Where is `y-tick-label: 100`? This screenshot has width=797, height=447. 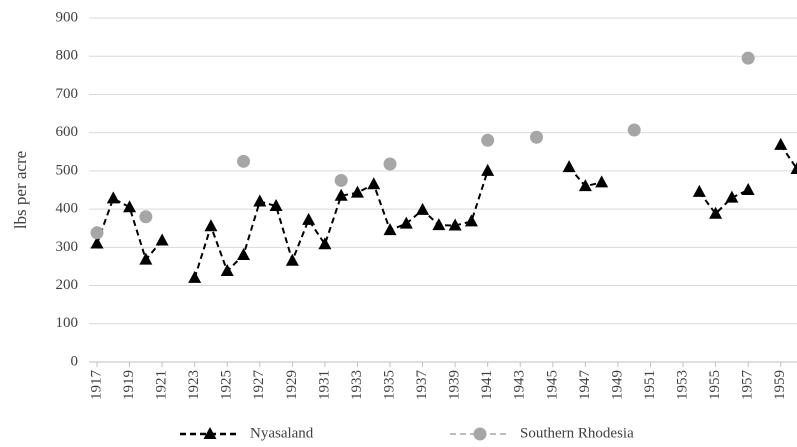 y-tick-label: 100 is located at coordinates (67, 323).